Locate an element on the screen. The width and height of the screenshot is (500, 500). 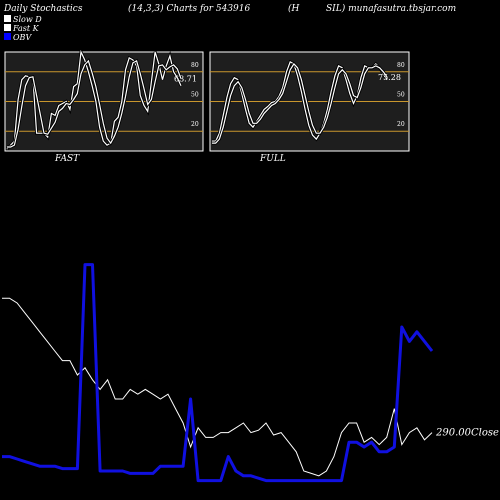
header-params: (14,3,3) Charts for 543916 is located at coordinates (189, 8).